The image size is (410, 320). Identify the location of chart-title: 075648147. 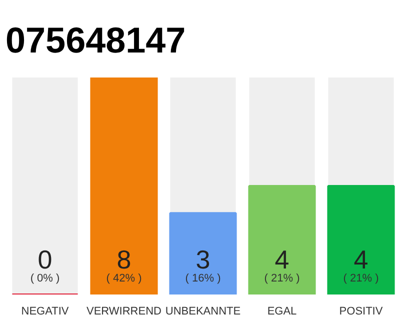
(96, 40).